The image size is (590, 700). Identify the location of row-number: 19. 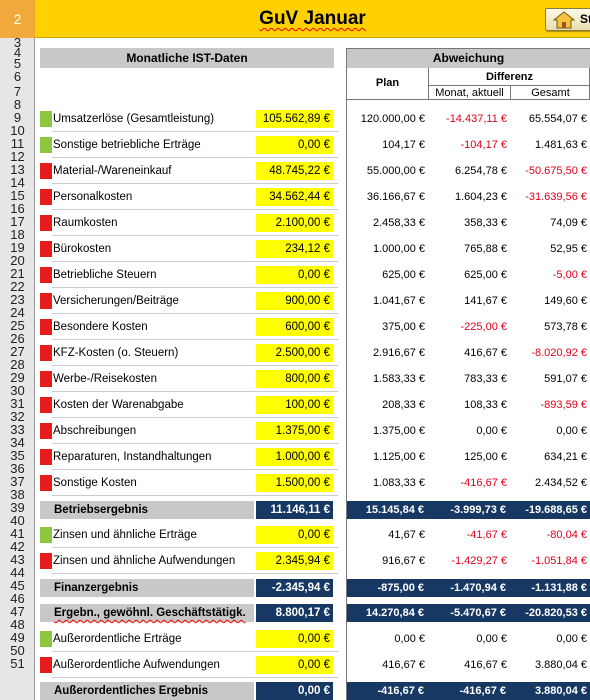
(17, 247).